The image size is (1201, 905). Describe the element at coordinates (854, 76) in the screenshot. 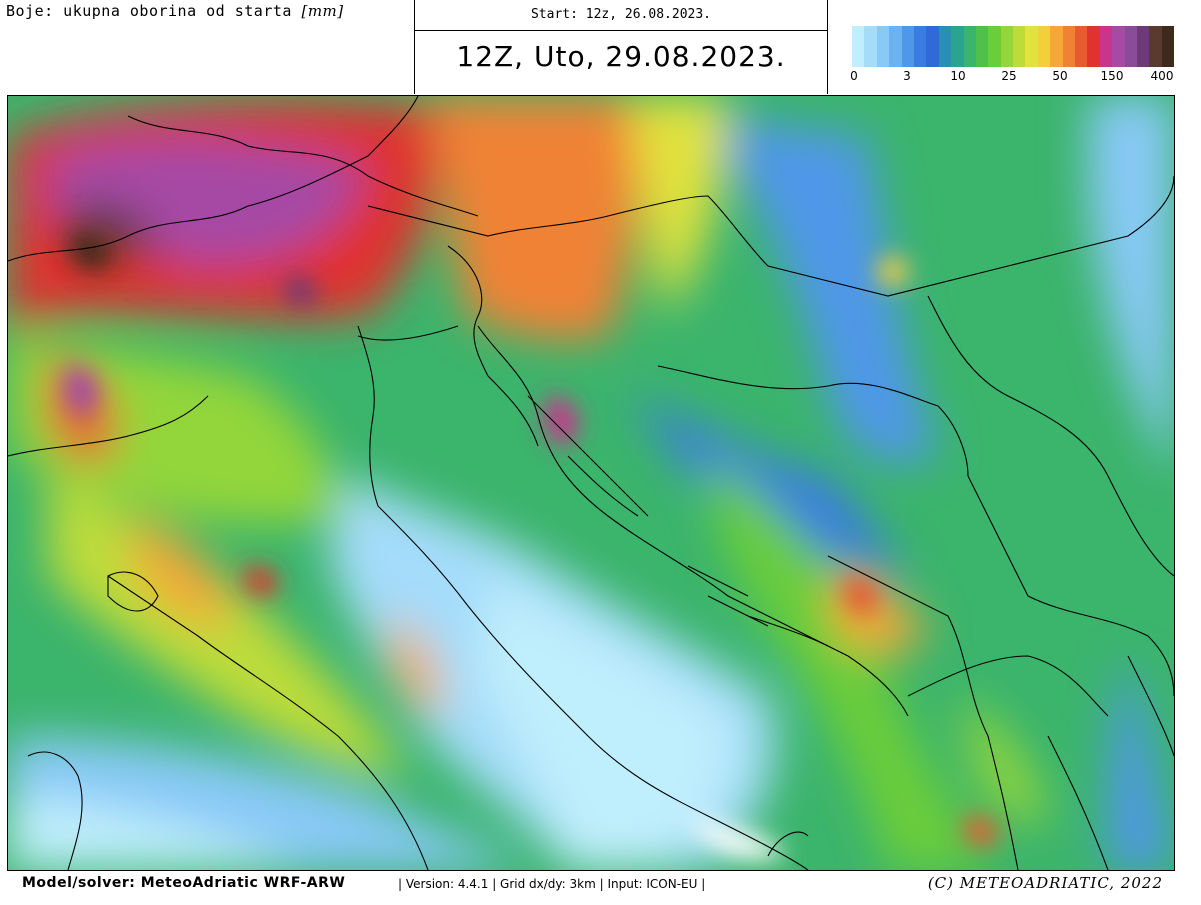

I see `legend-tick: 0` at that location.